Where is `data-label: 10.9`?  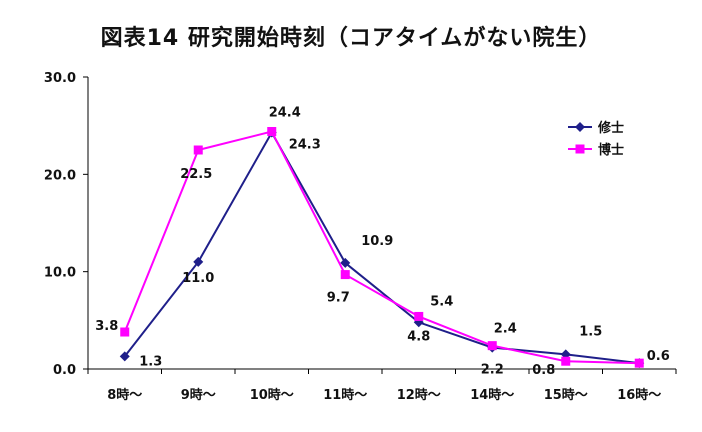
data-label: 10.9 is located at coordinates (377, 241).